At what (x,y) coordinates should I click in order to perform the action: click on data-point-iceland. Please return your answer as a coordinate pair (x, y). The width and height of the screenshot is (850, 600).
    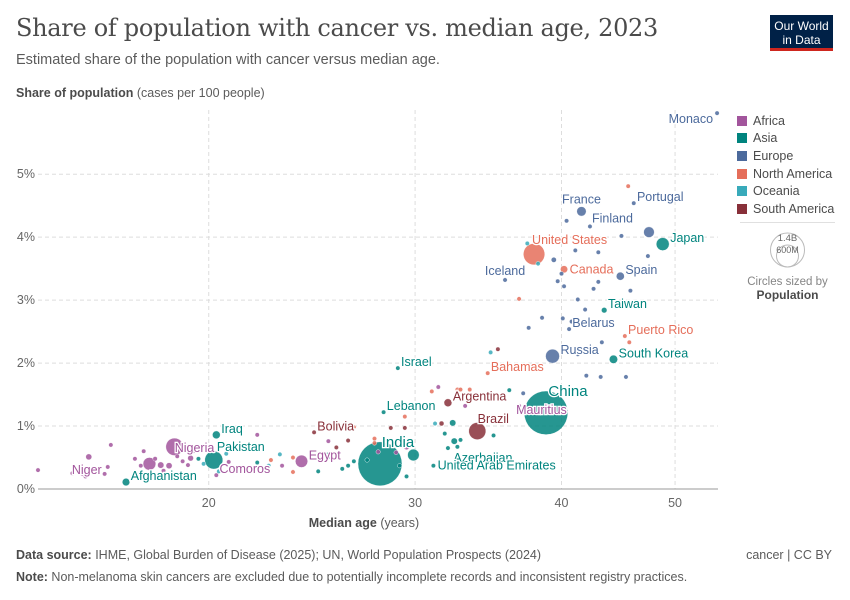
    Looking at the image, I should click on (505, 280).